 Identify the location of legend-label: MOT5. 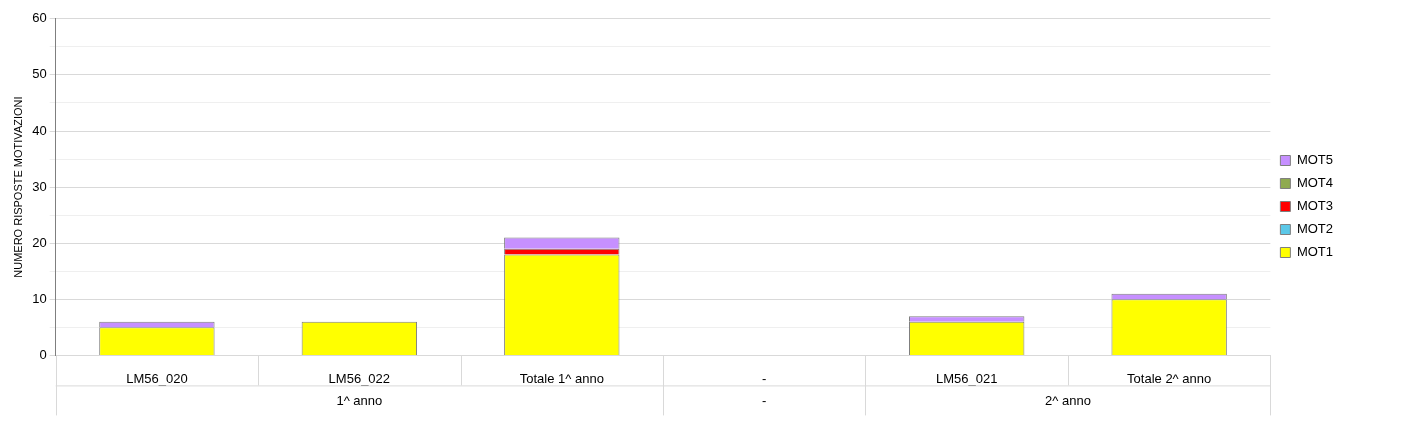
(1315, 160).